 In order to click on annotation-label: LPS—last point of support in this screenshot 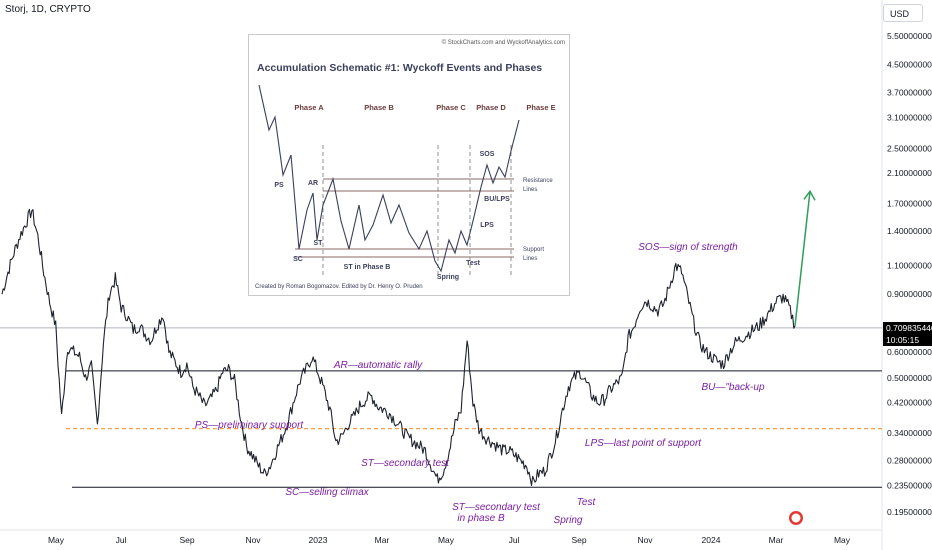, I will do `click(643, 443)`.